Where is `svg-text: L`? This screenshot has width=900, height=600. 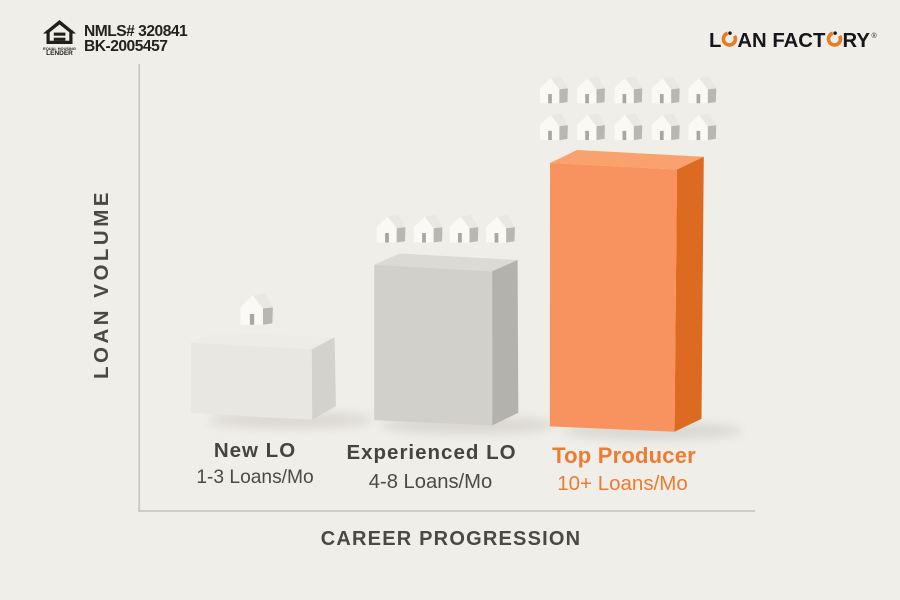 svg-text: L is located at coordinates (715, 41).